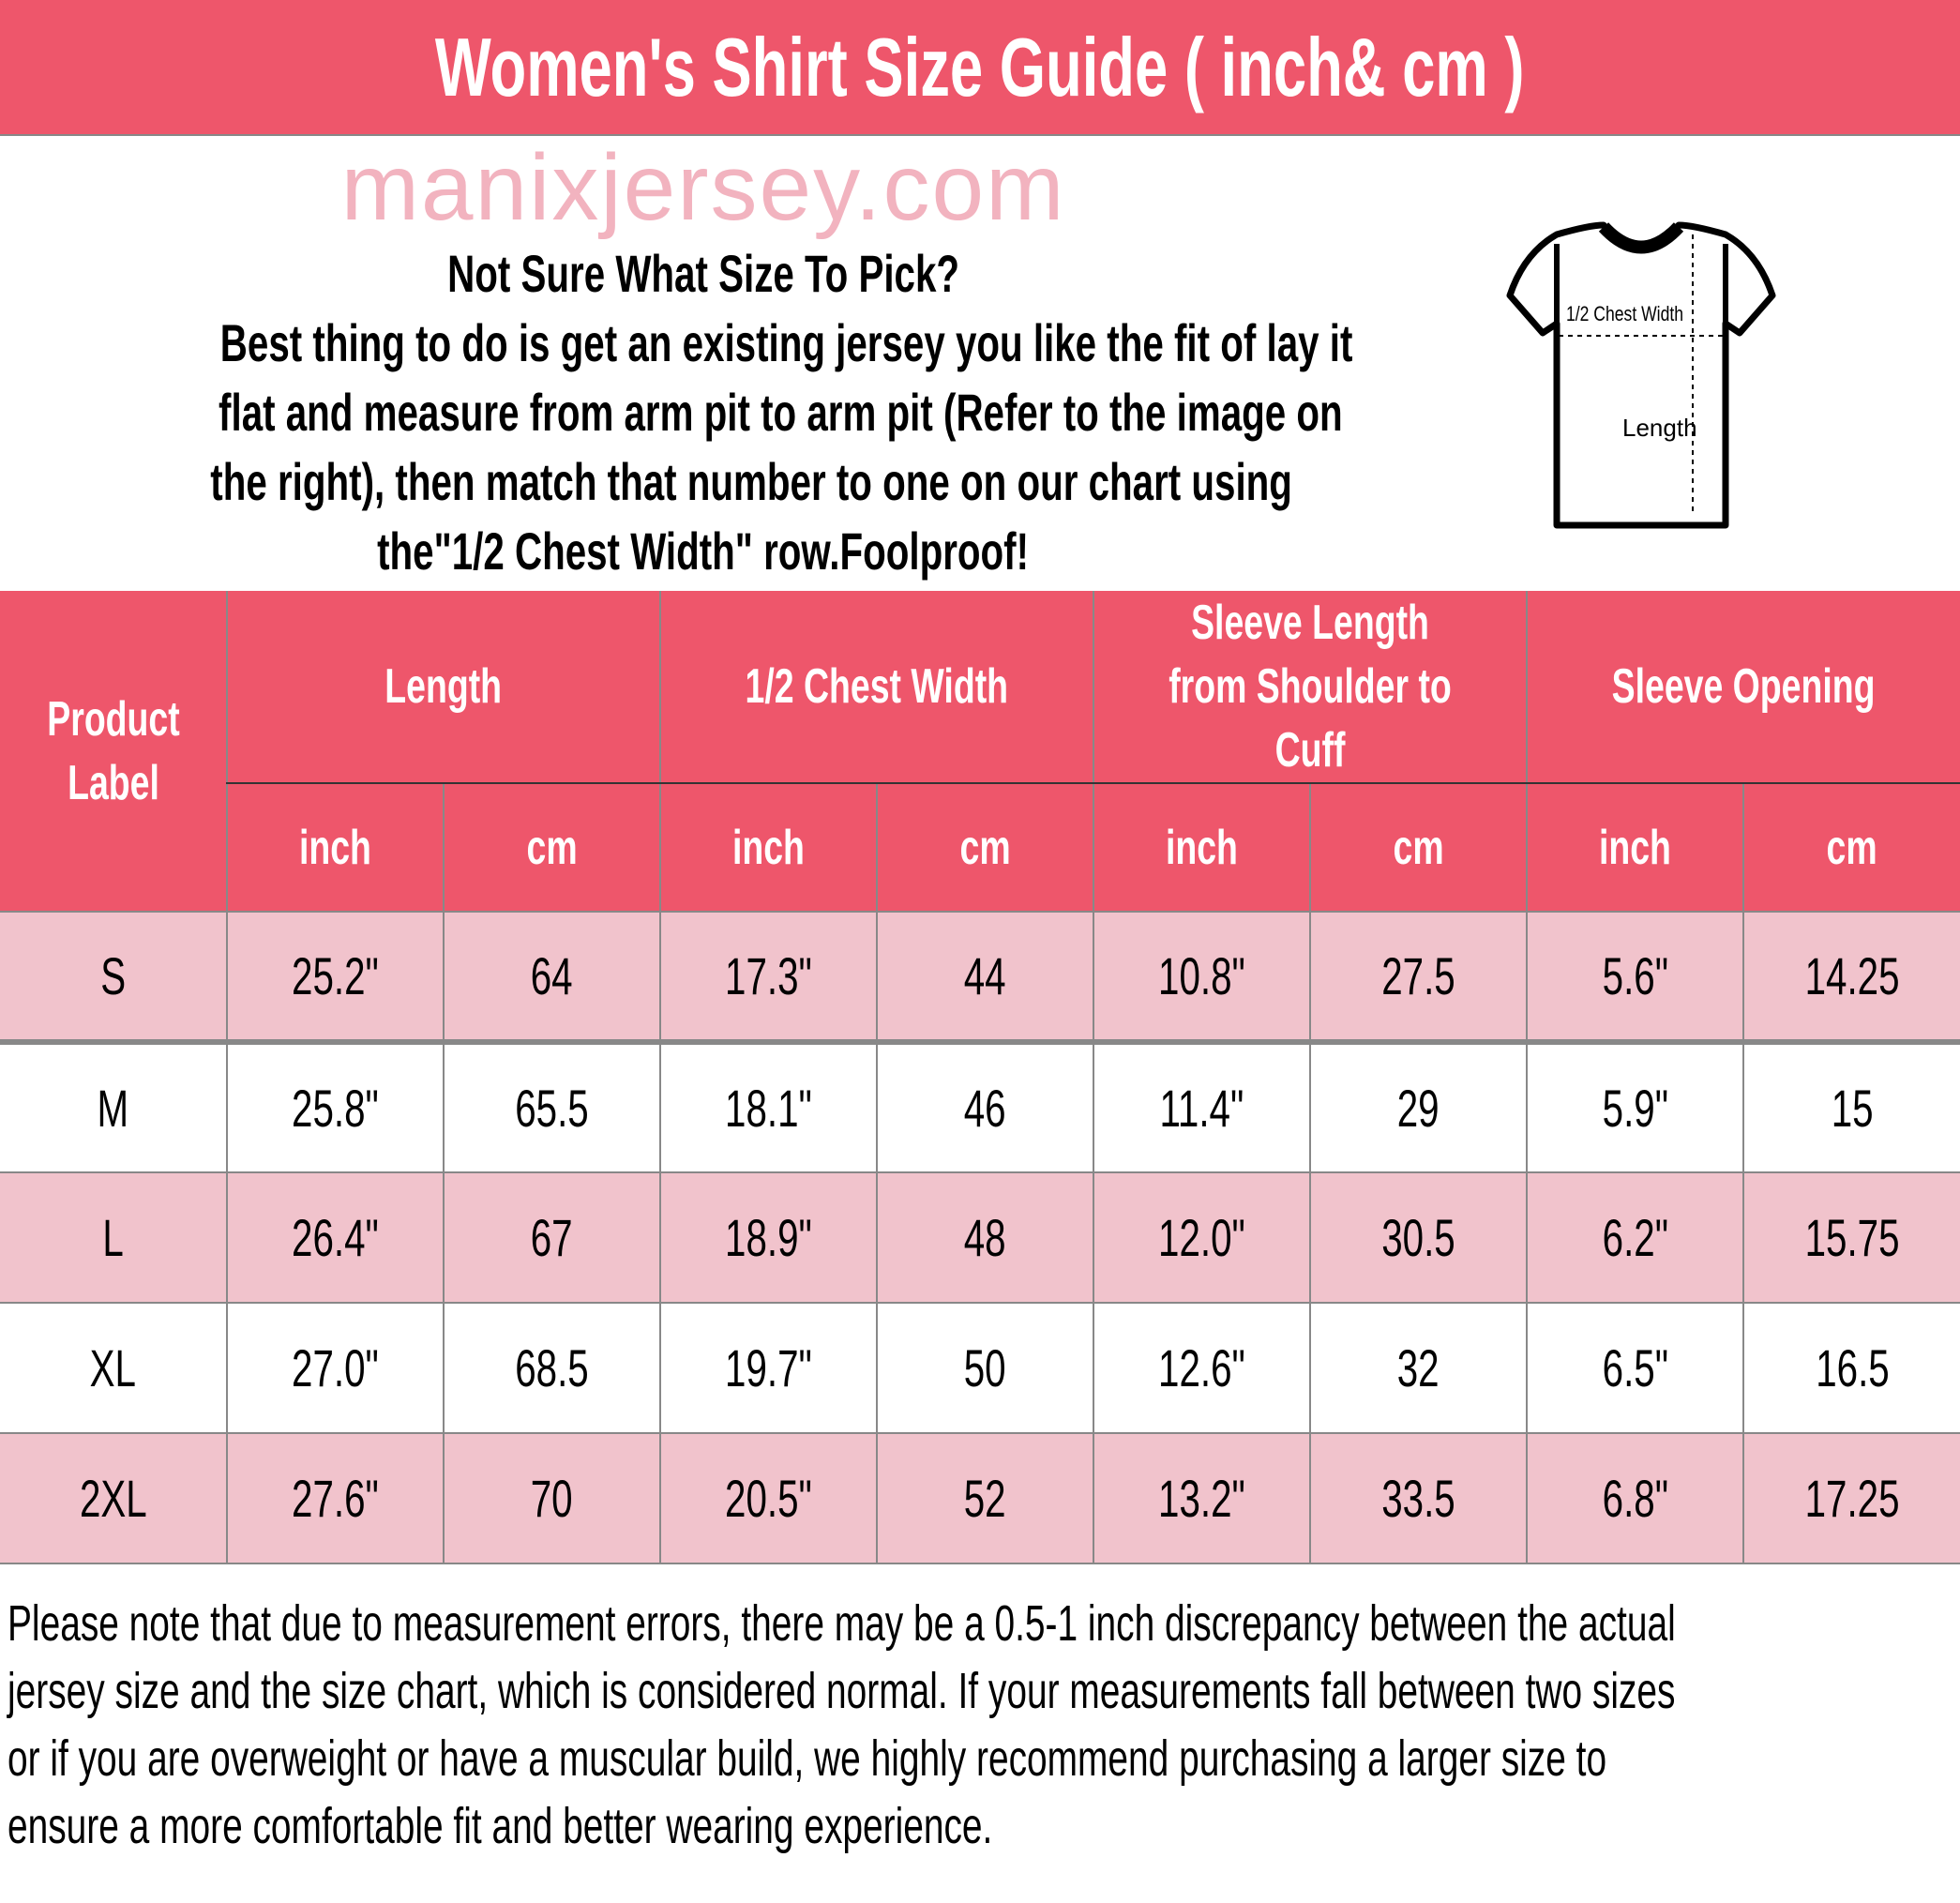  Describe the element at coordinates (1659, 428) in the screenshot. I see `length-label: Length` at that location.